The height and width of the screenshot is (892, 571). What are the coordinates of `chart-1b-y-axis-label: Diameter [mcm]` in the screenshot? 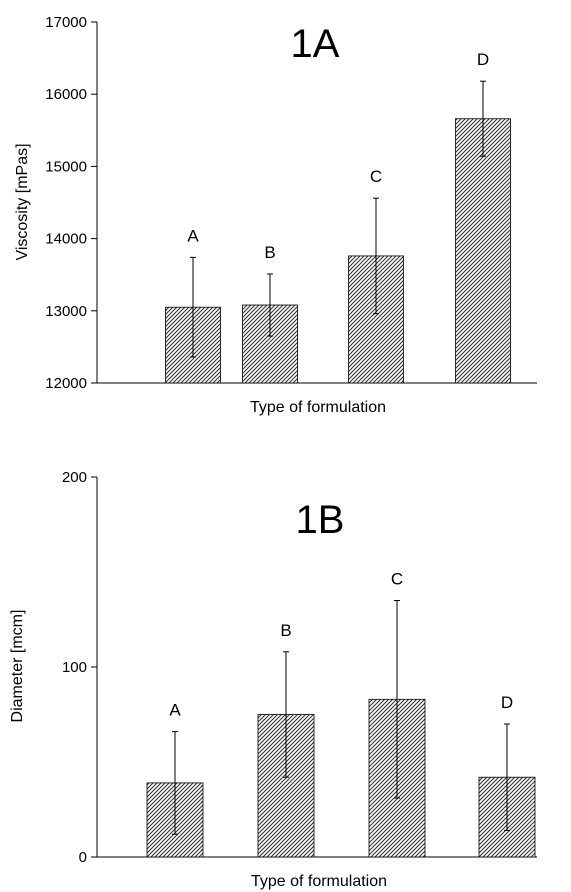 It's located at (17, 666).